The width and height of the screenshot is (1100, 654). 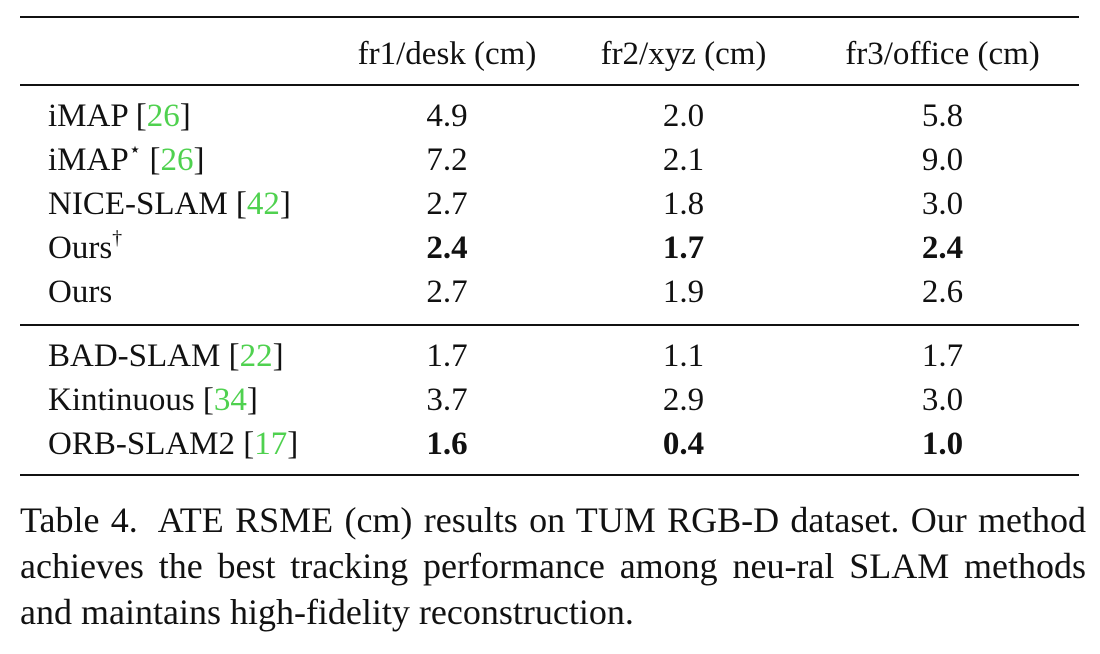 I want to click on value-cell-best: 1.6, so click(x=447, y=444).